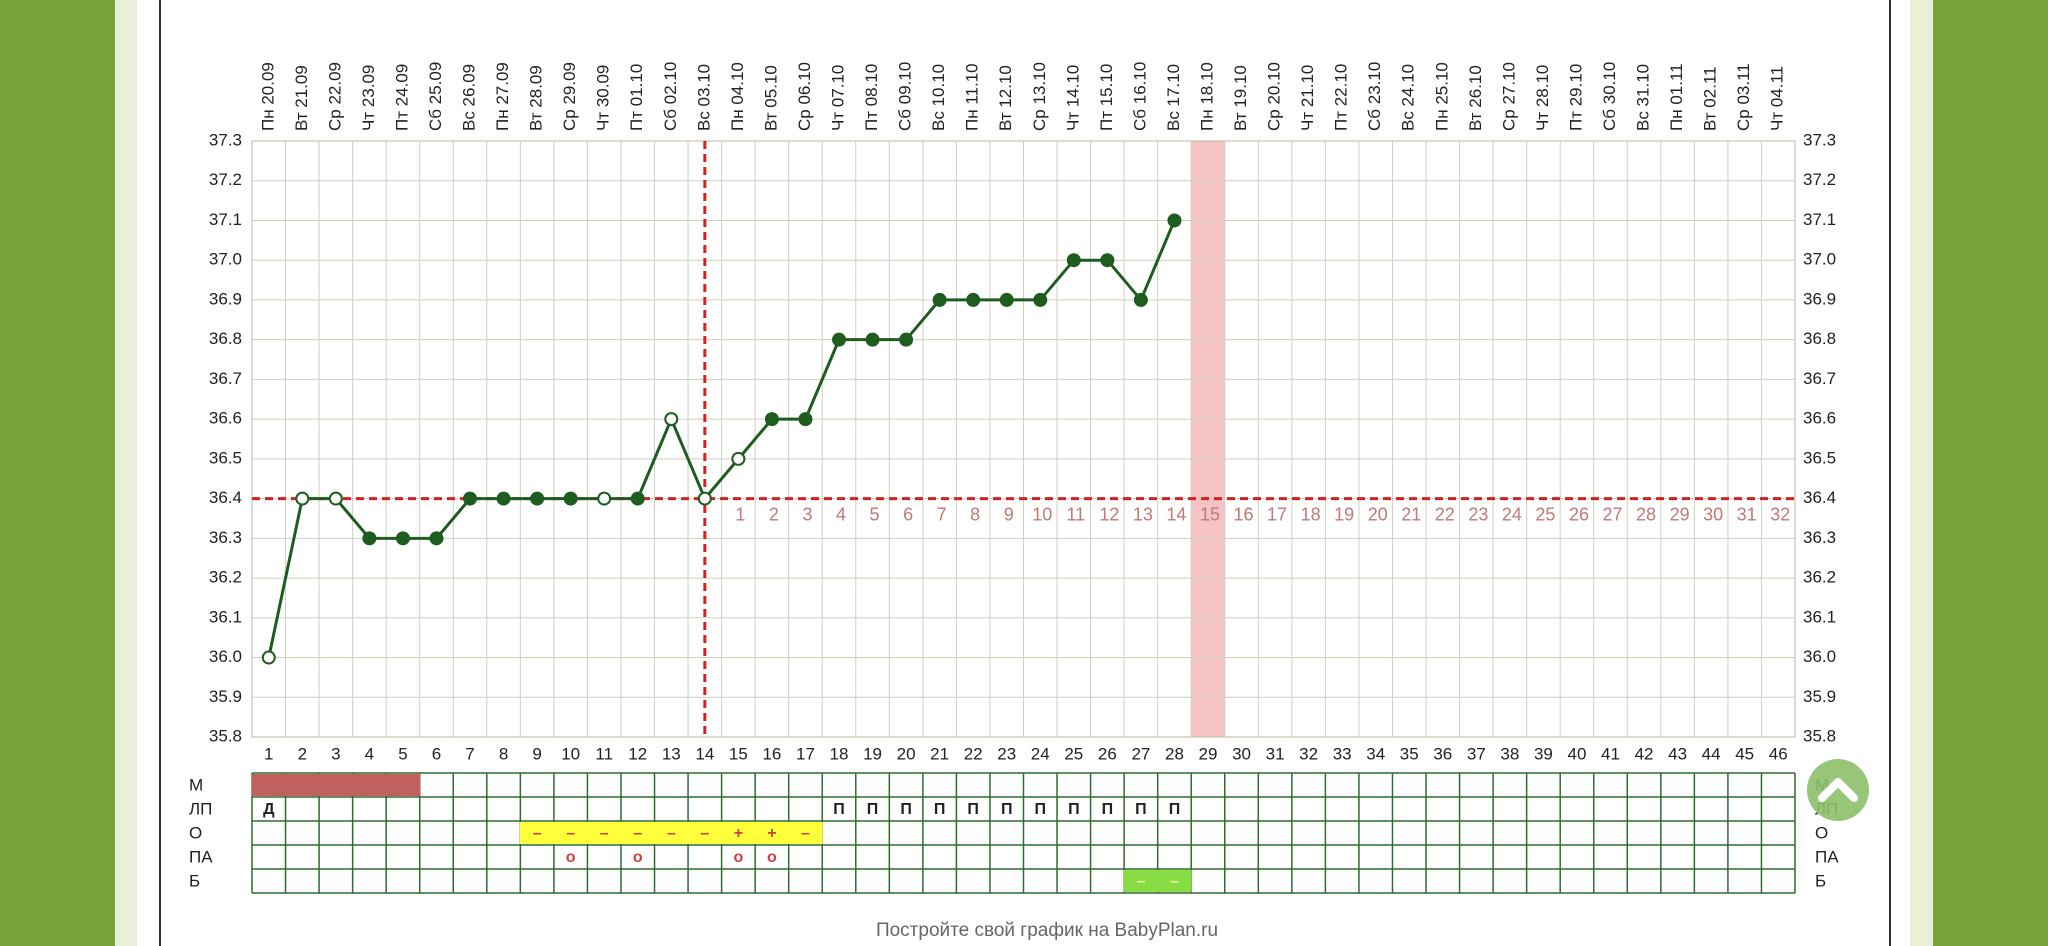  I want to click on row-label-right: Б, so click(1820, 880).